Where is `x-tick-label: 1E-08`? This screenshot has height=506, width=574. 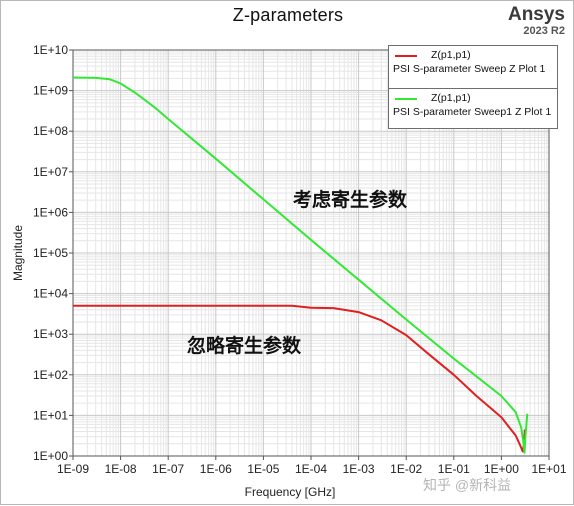
x-tick-label: 1E-08 is located at coordinates (121, 469).